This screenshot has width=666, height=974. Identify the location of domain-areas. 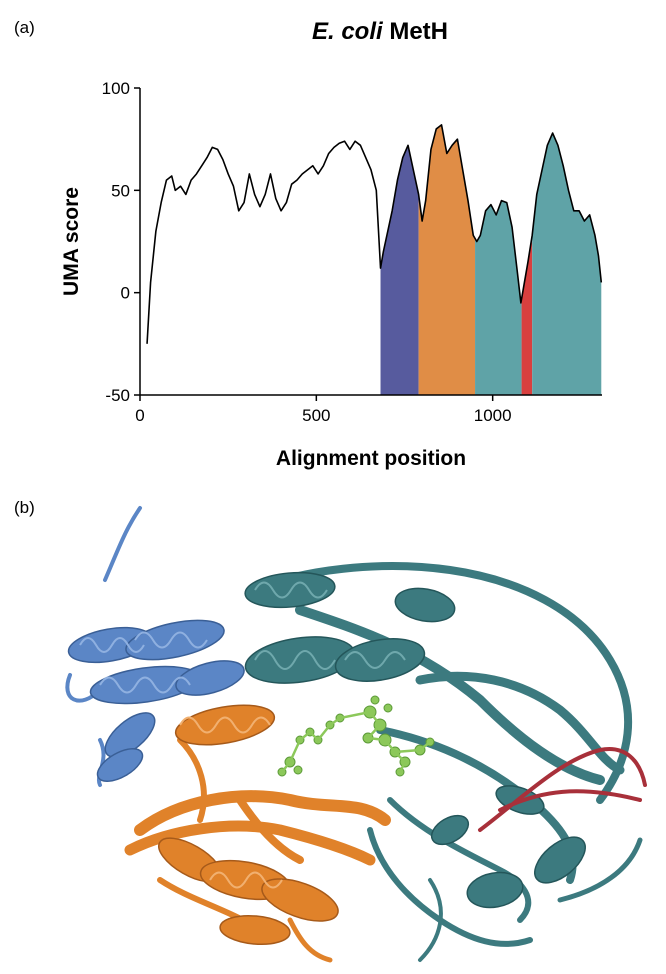
(491, 259).